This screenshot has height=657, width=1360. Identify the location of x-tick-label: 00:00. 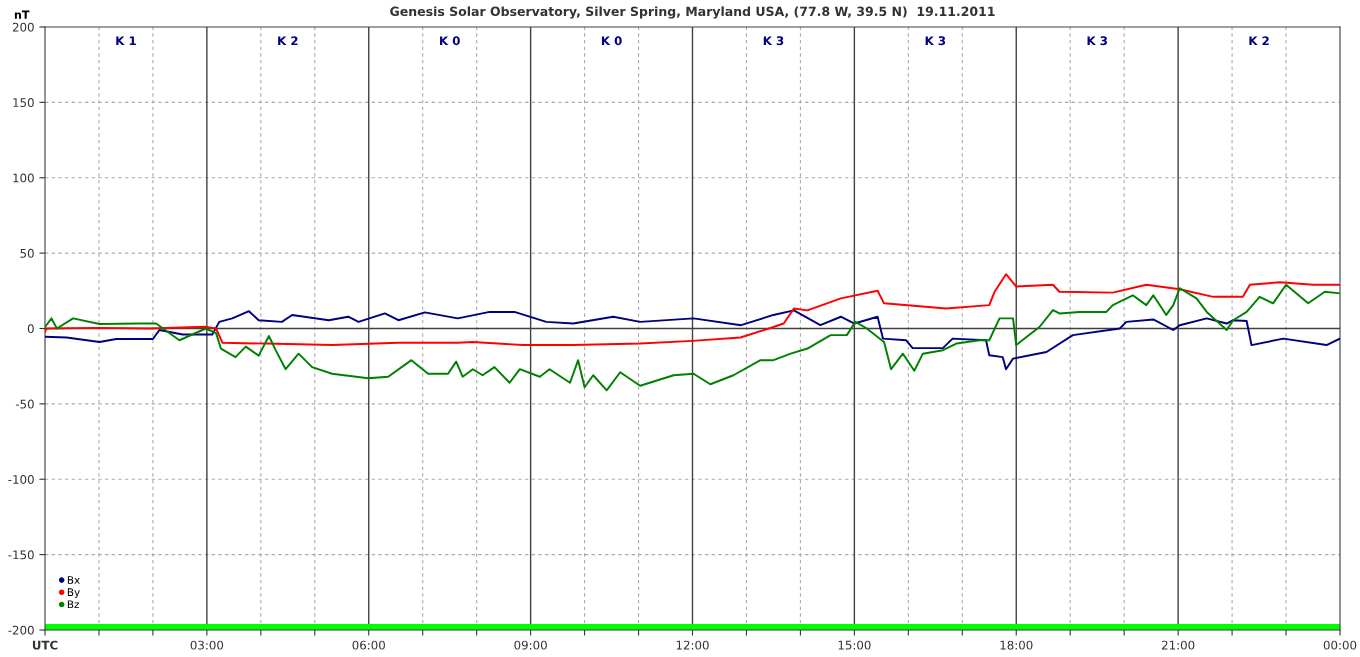
(1340, 645).